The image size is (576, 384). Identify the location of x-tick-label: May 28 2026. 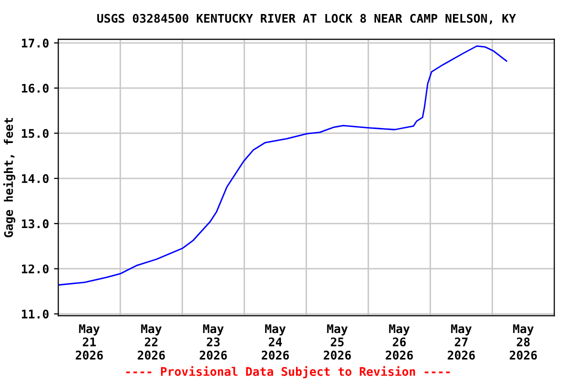
(523, 342).